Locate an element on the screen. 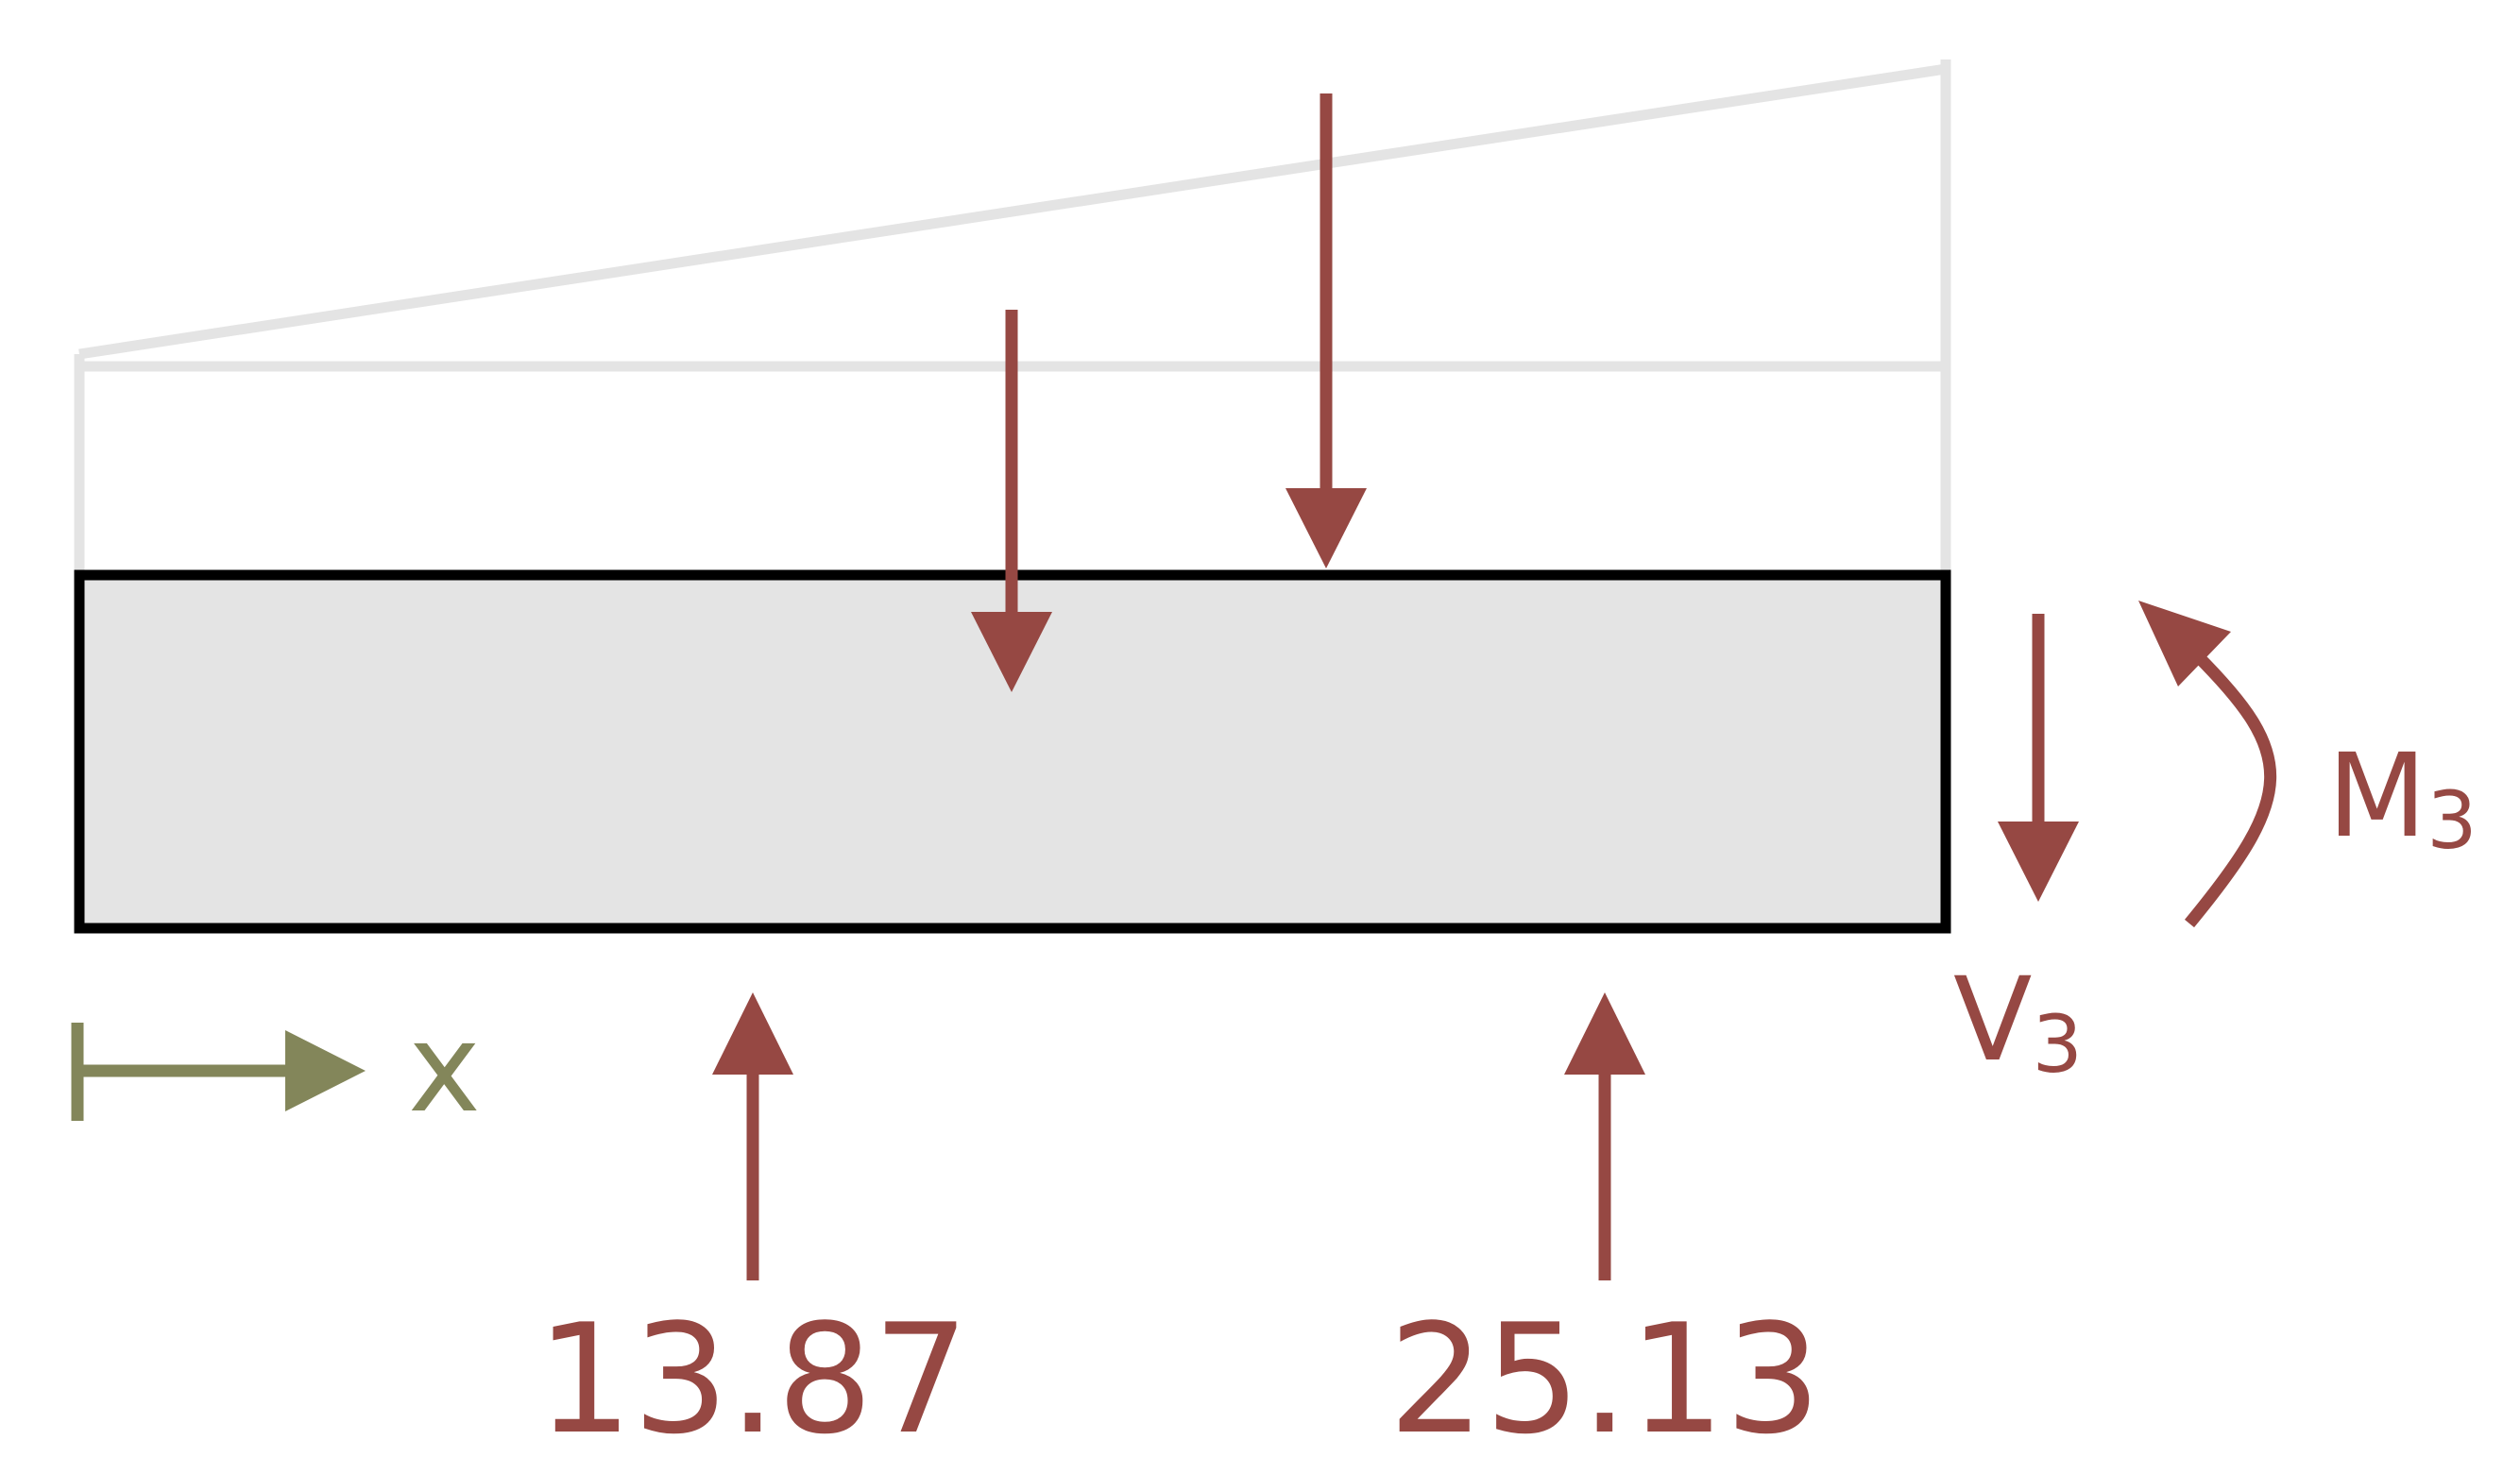  shear-arrow is located at coordinates (2038, 758).